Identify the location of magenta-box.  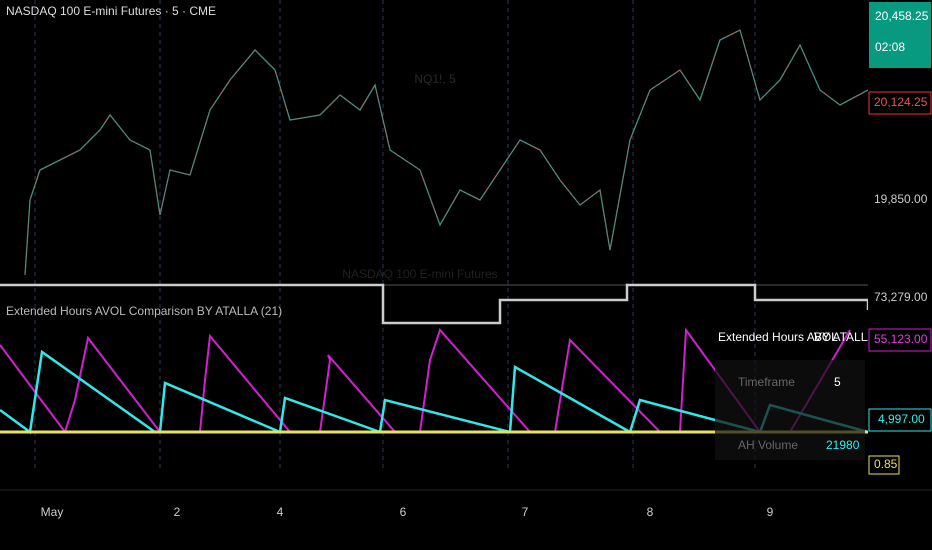
(900, 340).